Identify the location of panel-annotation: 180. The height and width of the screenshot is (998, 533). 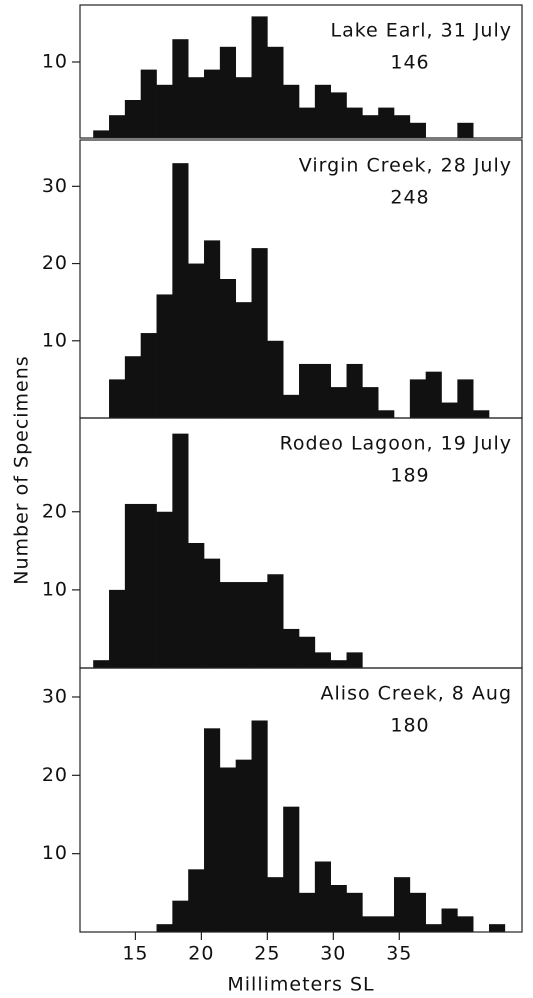
(409, 726).